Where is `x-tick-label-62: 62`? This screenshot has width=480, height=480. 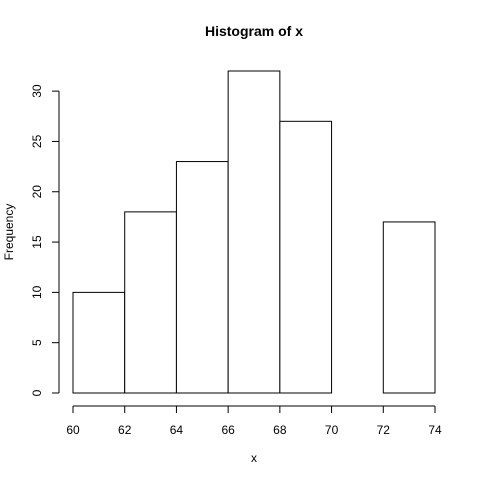
x-tick-label-62: 62 is located at coordinates (125, 430).